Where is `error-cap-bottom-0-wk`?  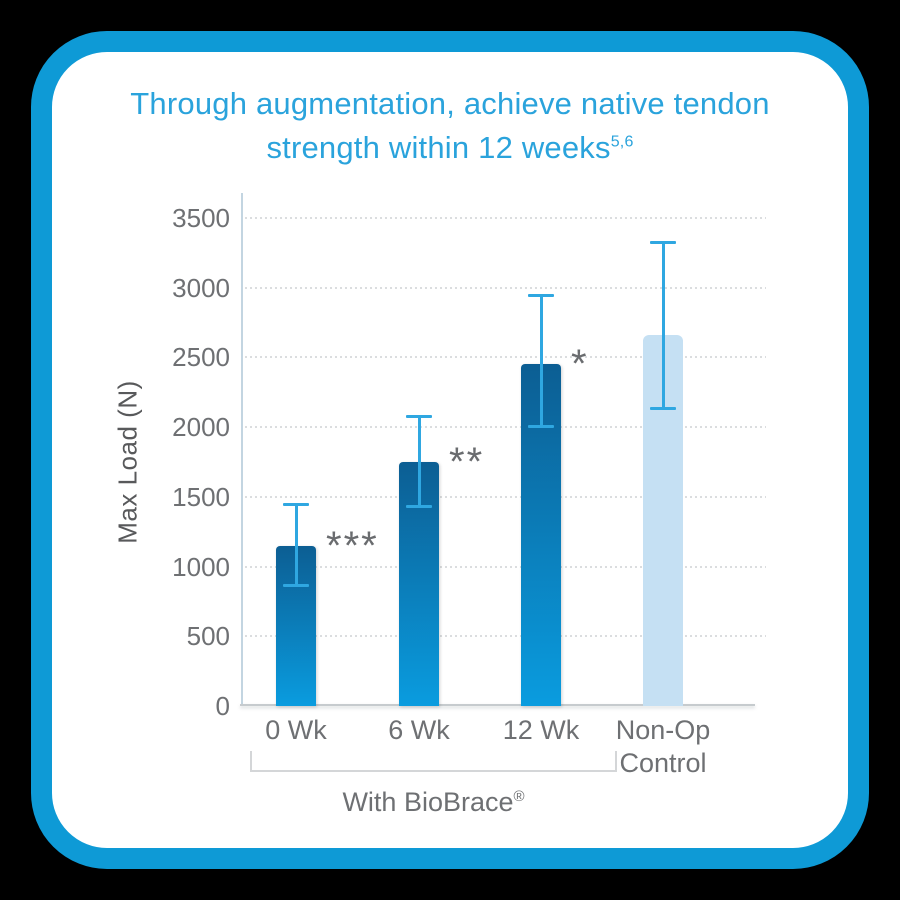 error-cap-bottom-0-wk is located at coordinates (296, 586).